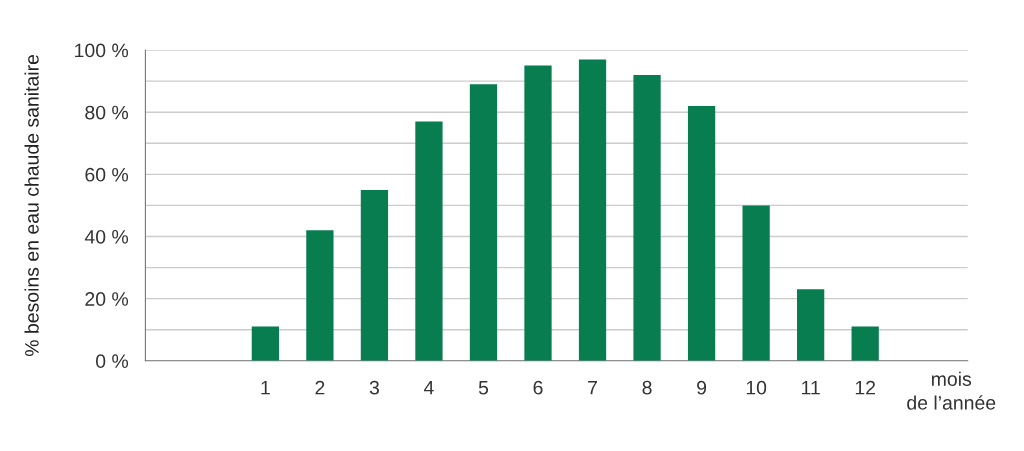 Image resolution: width=1024 pixels, height=451 pixels. What do you see at coordinates (31, 205) in the screenshot?
I see `y-axis-title: % besoins en eau chaude sanitaire` at bounding box center [31, 205].